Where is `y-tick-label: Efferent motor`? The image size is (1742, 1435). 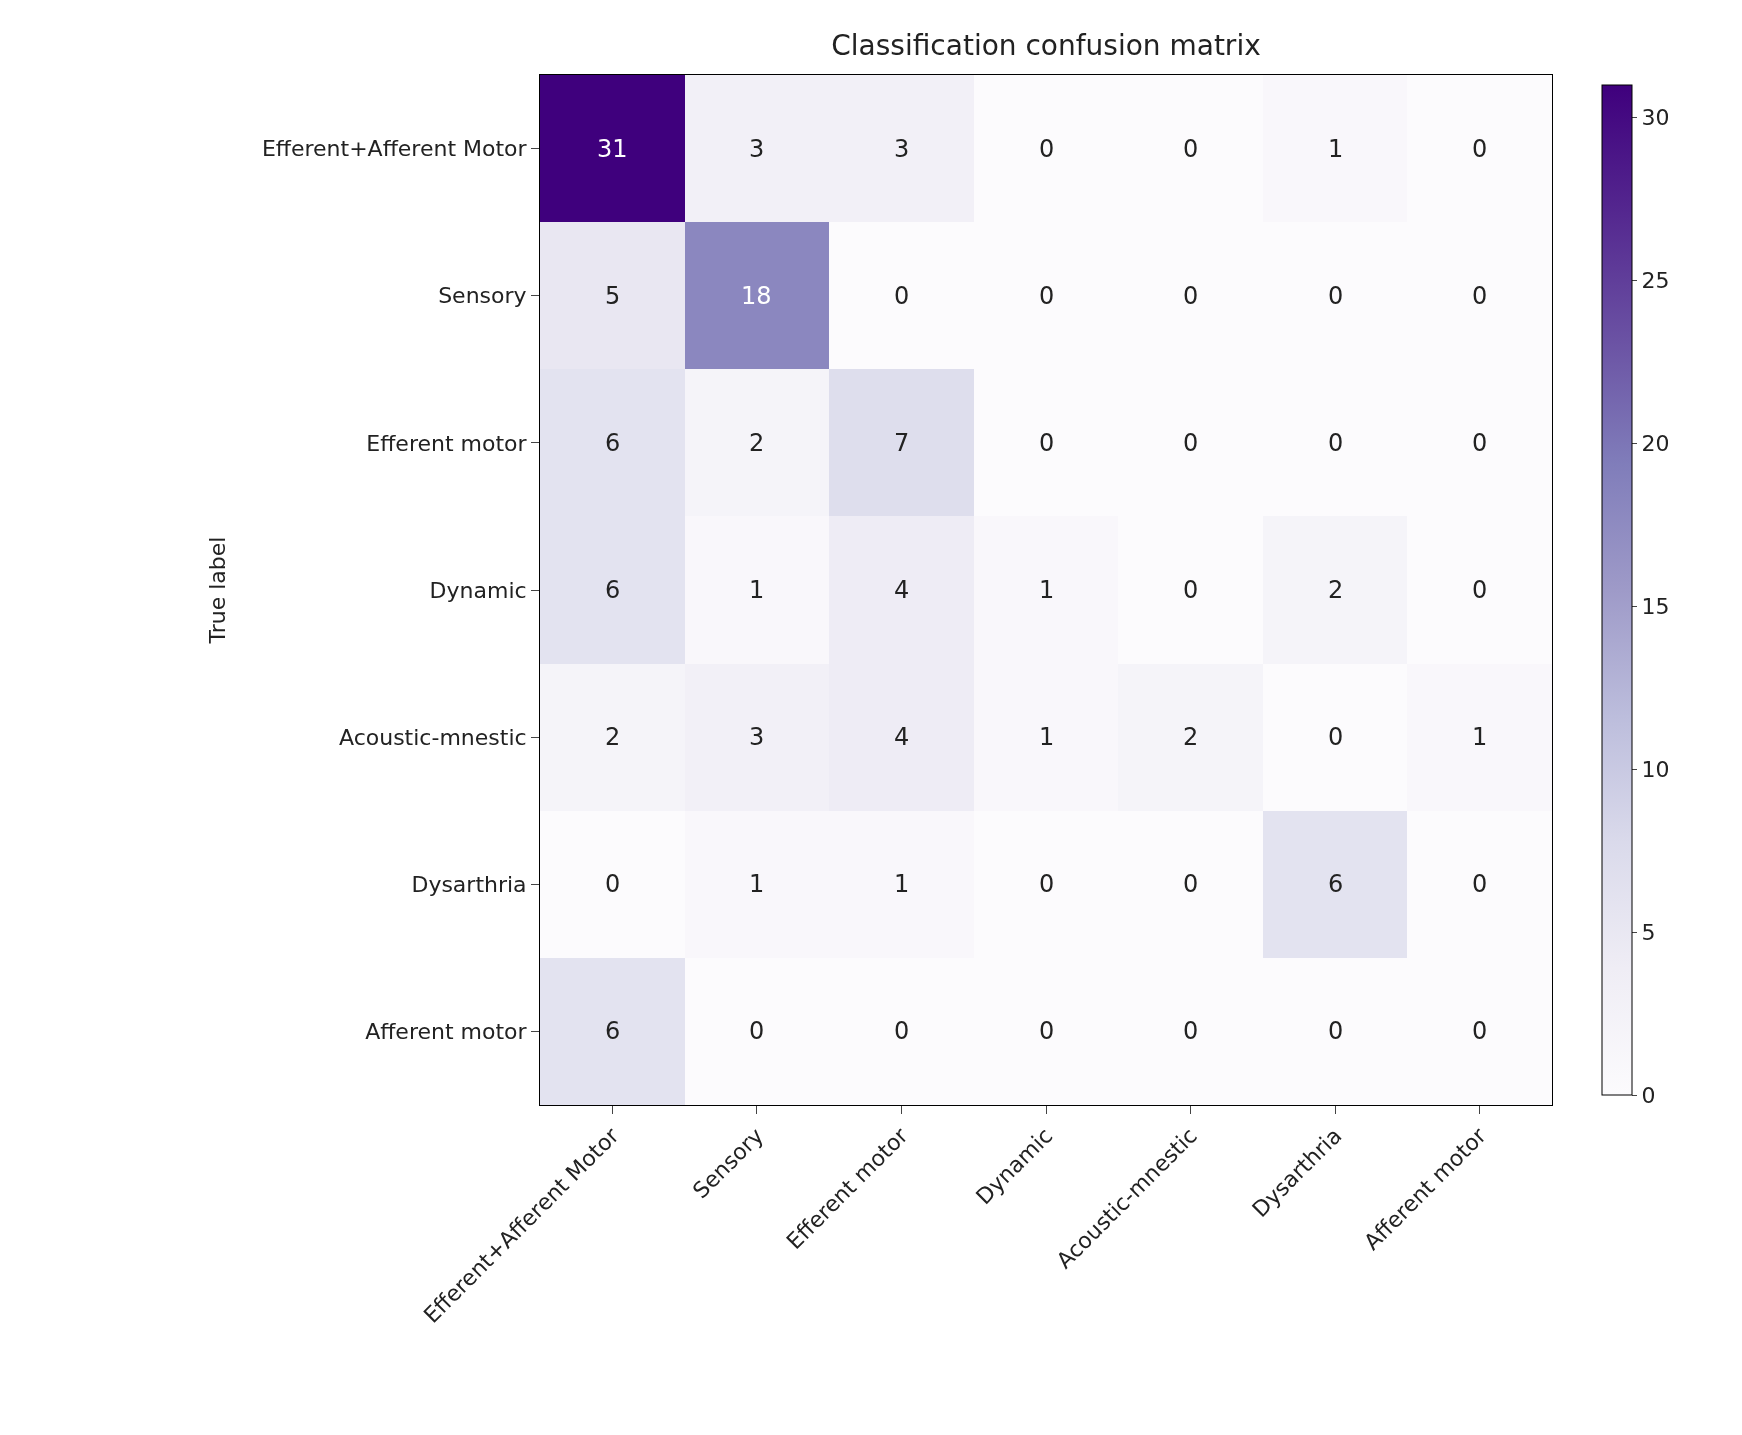
y-tick-label: Efferent motor is located at coordinates (447, 443).